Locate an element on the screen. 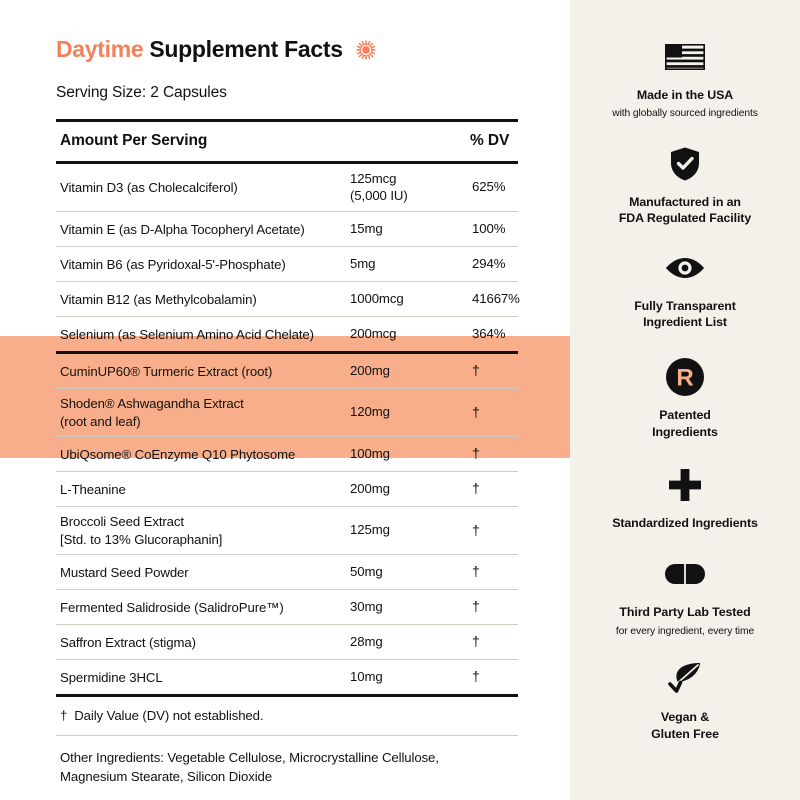 The image size is (800, 800). badge-title-line1: Patented is located at coordinates (685, 415).